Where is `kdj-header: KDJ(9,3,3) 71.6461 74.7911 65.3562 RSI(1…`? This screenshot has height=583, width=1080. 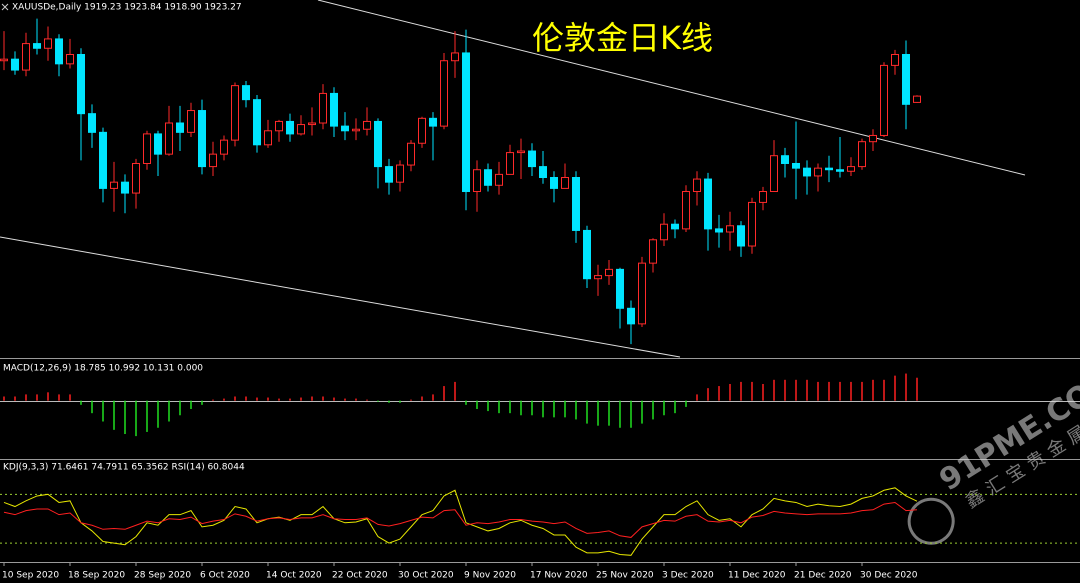 kdj-header: KDJ(9,3,3) 71.6461 74.7911 65.3562 RSI(1… is located at coordinates (124, 468).